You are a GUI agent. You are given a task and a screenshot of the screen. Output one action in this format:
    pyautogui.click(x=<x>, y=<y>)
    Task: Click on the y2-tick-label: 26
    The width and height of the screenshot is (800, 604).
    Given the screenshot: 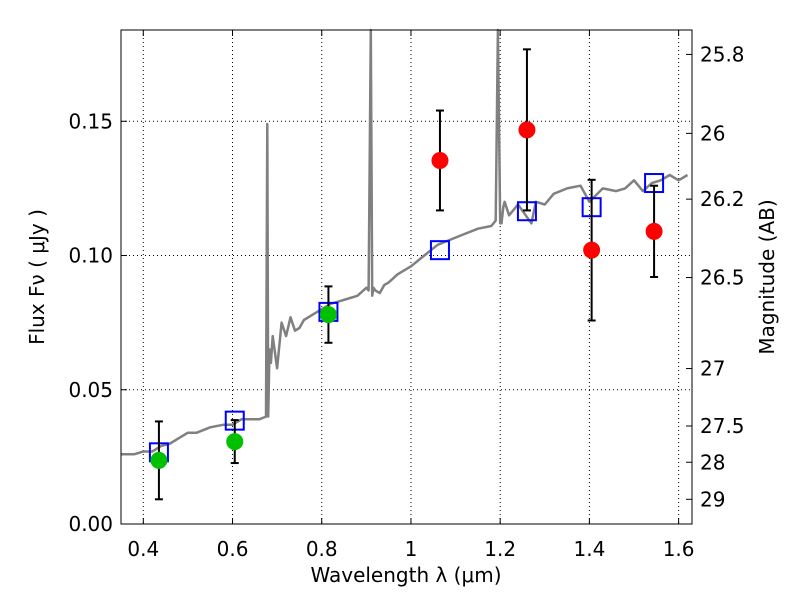 What is the action you would take?
    pyautogui.click(x=712, y=133)
    